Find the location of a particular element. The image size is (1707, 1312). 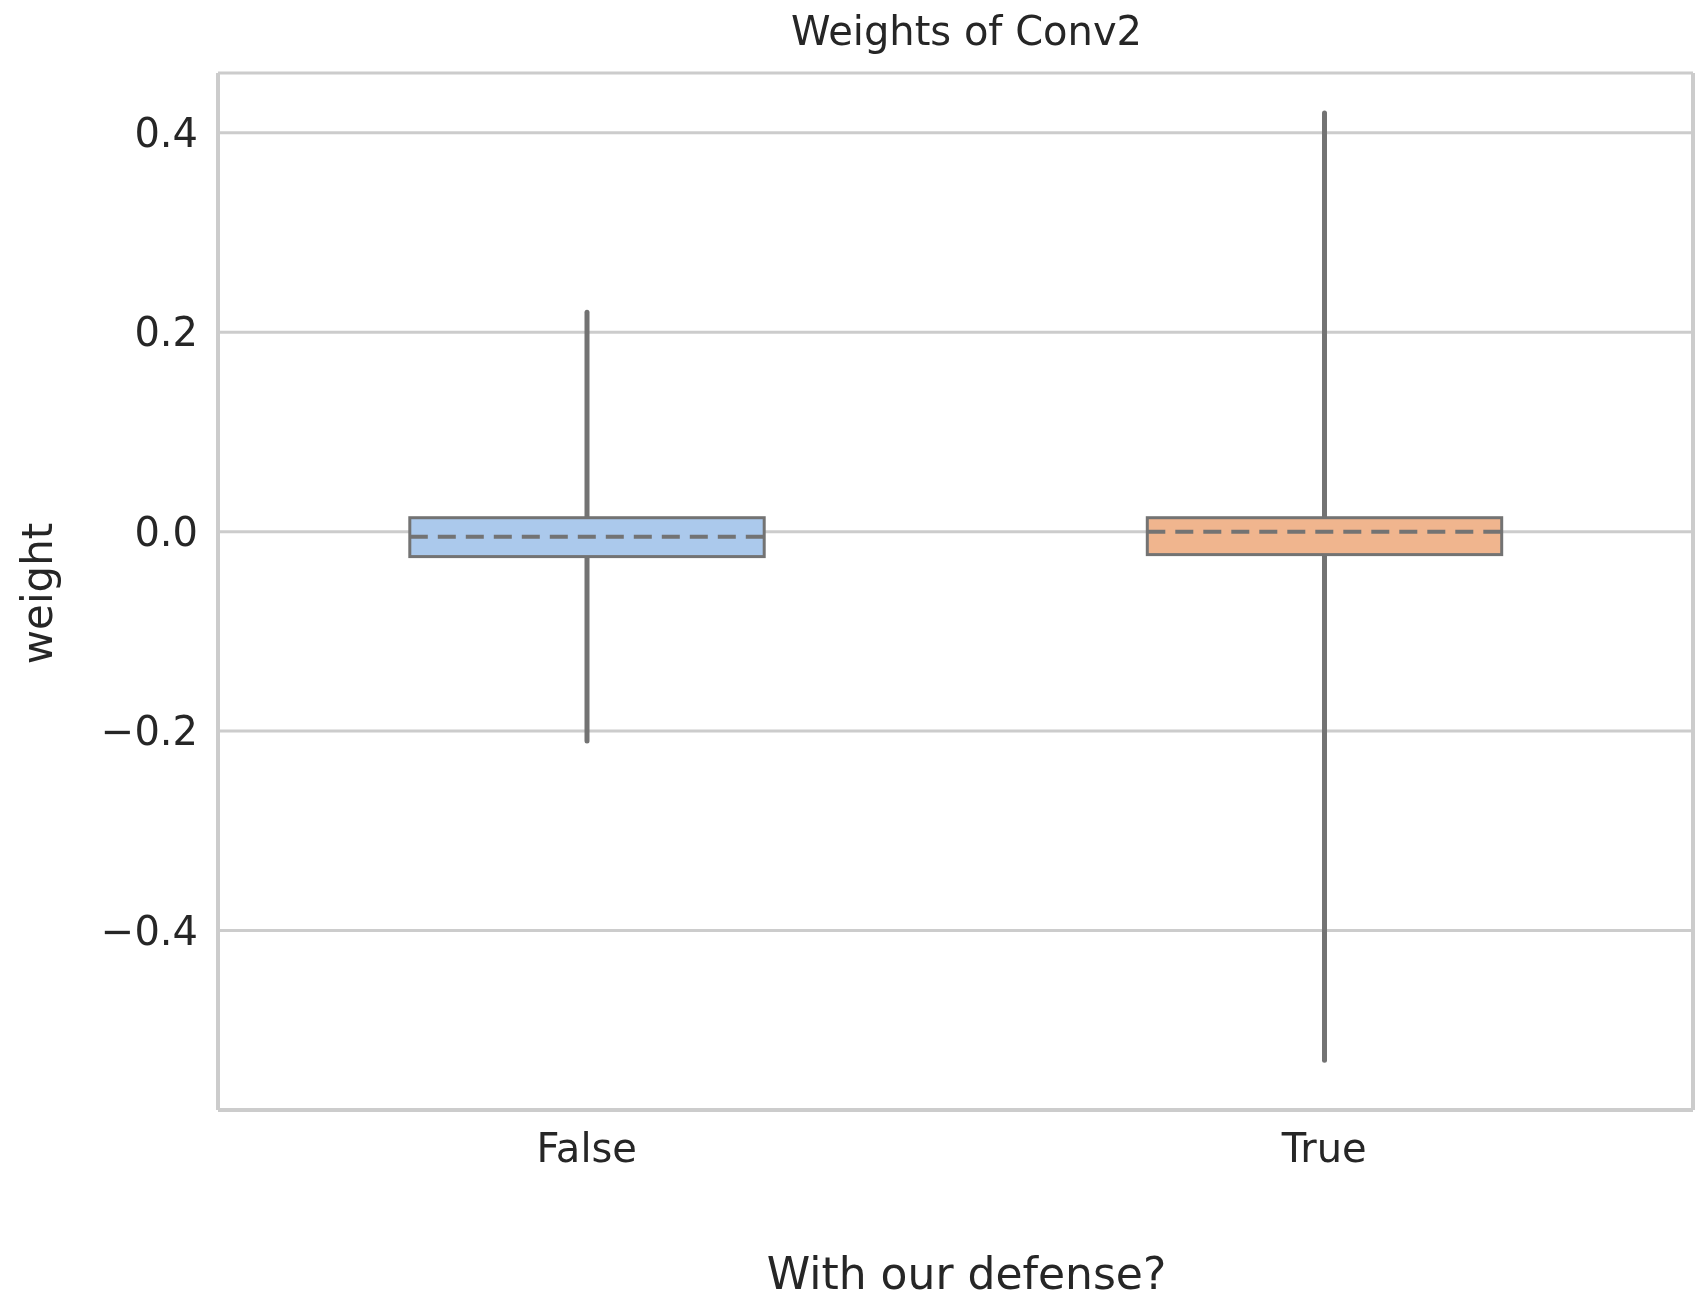

y-tick-label: −0.2 is located at coordinates (149, 731).